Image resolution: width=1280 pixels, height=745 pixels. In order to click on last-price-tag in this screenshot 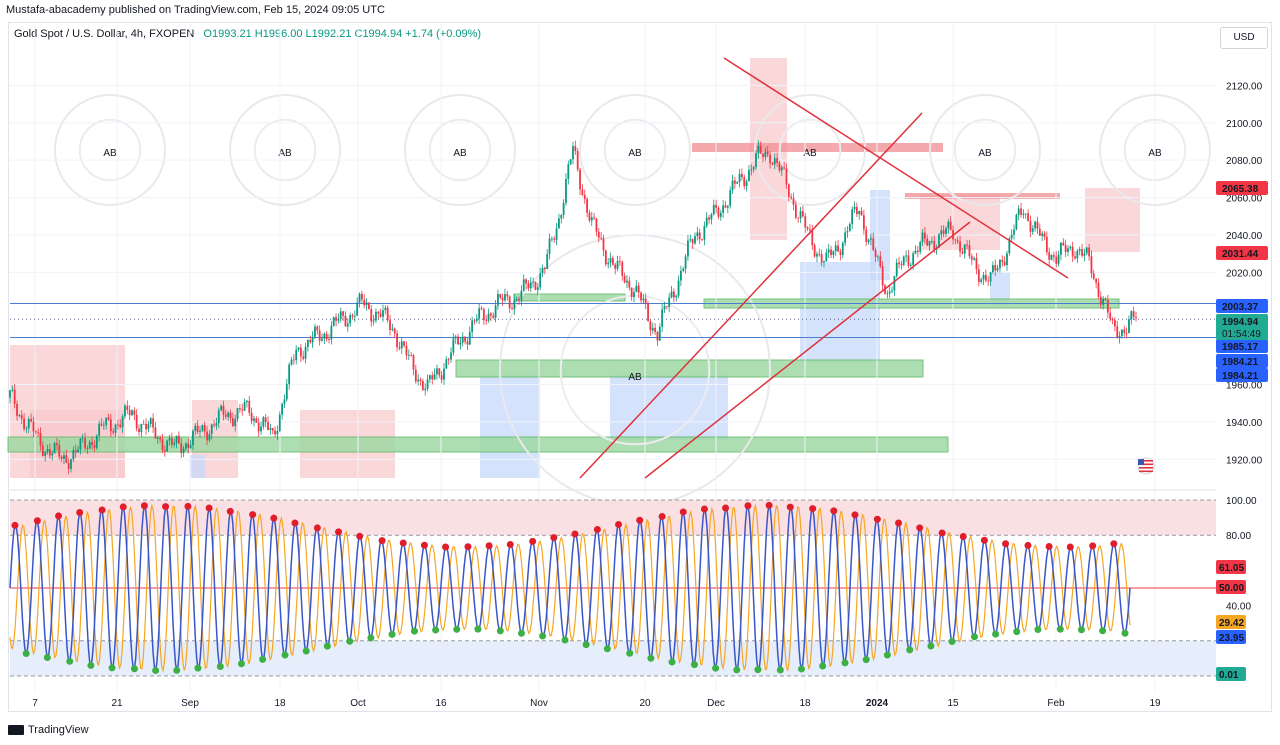, I will do `click(1242, 327)`.